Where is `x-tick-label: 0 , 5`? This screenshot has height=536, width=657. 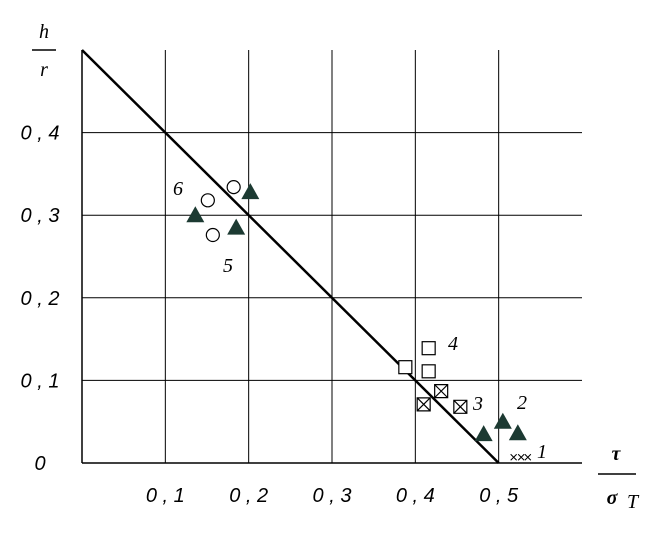
x-tick-label: 0 , 5 is located at coordinates (499, 496).